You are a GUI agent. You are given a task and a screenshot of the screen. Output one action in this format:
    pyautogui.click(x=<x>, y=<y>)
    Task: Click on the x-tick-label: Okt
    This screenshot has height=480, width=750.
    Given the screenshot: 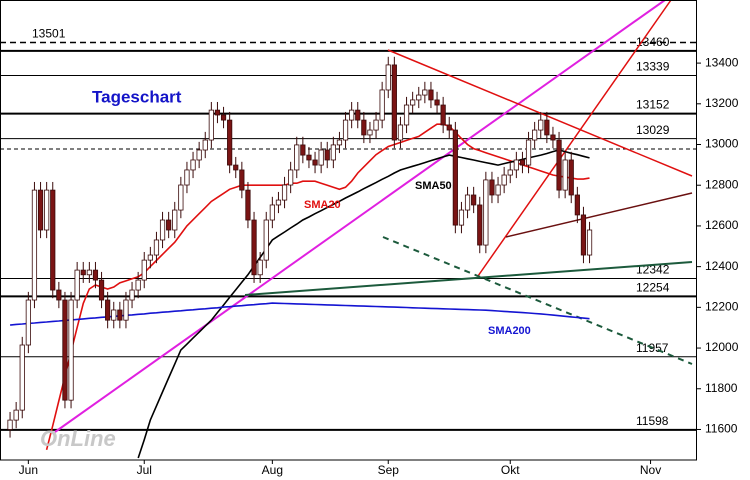 What is the action you would take?
    pyautogui.click(x=510, y=470)
    